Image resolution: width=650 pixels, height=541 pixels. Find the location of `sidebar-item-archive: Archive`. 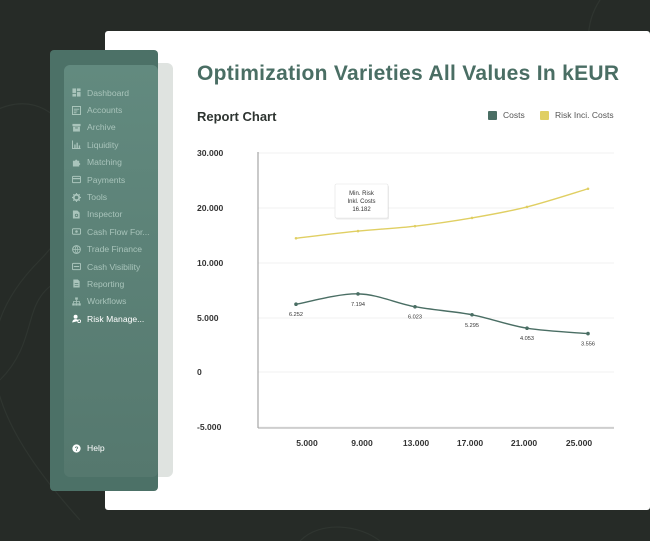

sidebar-item-archive: Archive is located at coordinates (115, 127).